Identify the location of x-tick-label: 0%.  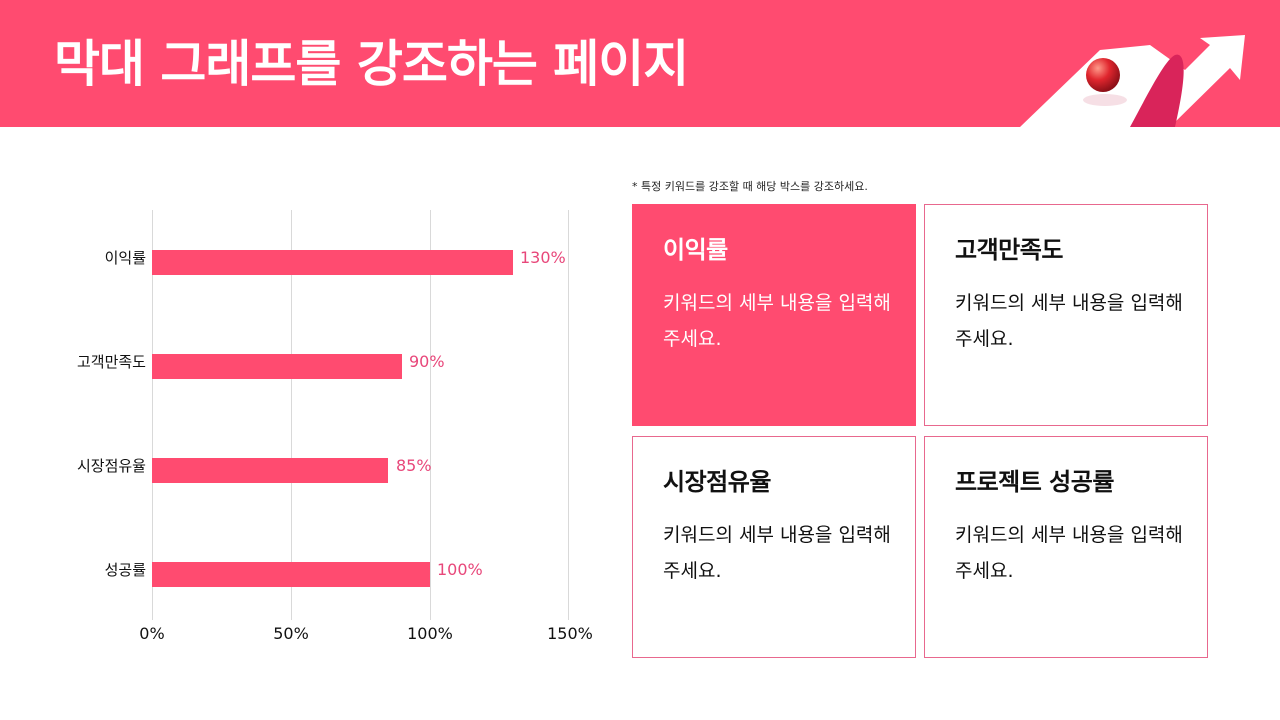
(152, 633).